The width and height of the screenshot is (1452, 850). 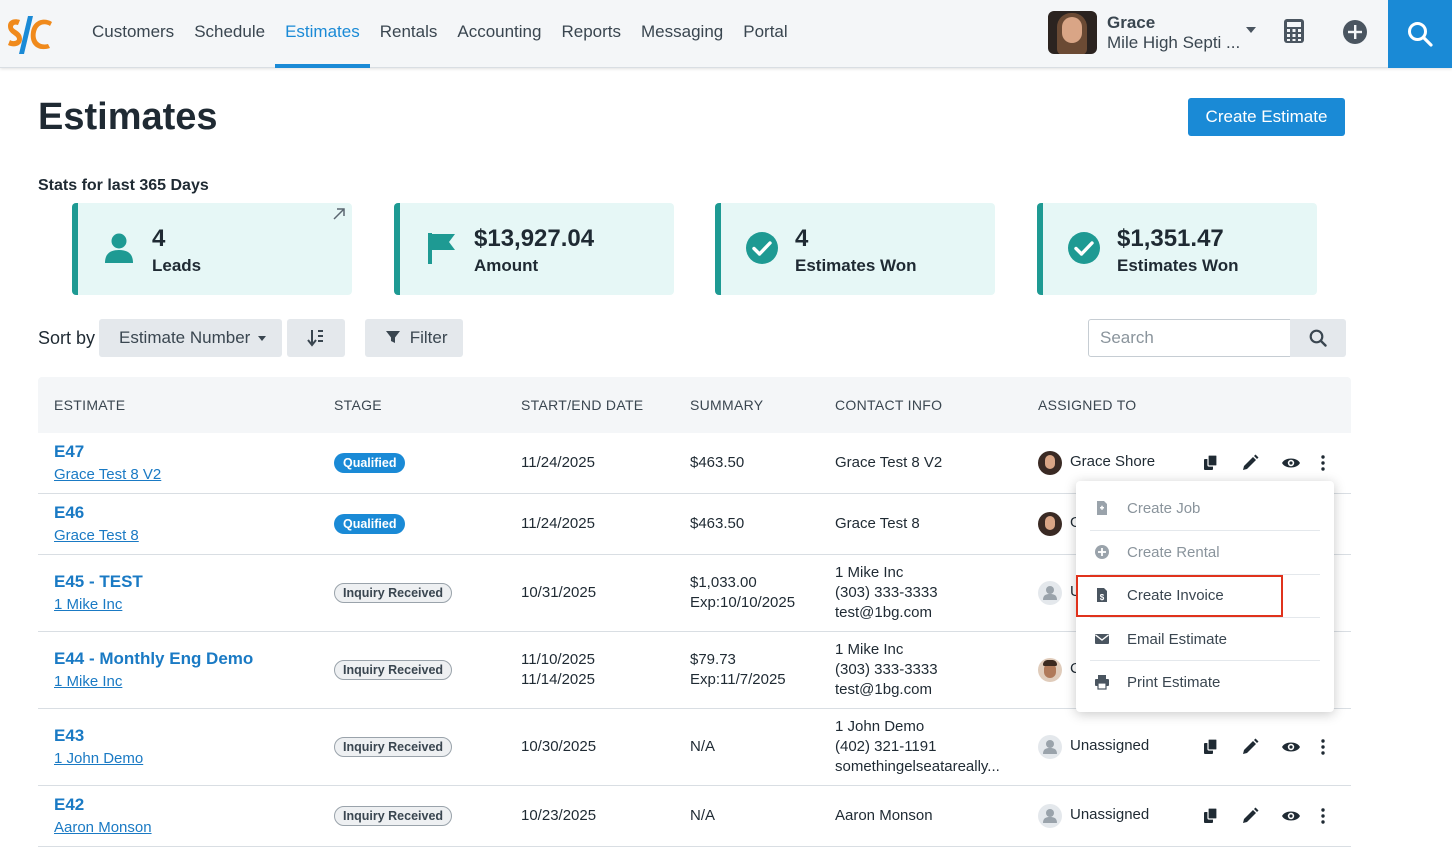 I want to click on highlight-box, so click(x=1179, y=596).